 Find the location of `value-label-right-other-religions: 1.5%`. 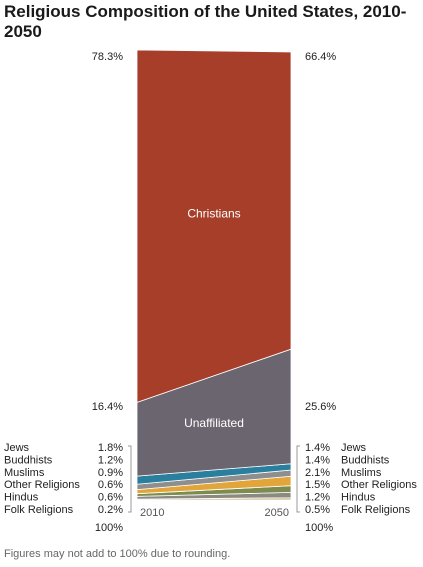

value-label-right-other-religions: 1.5% is located at coordinates (317, 485).